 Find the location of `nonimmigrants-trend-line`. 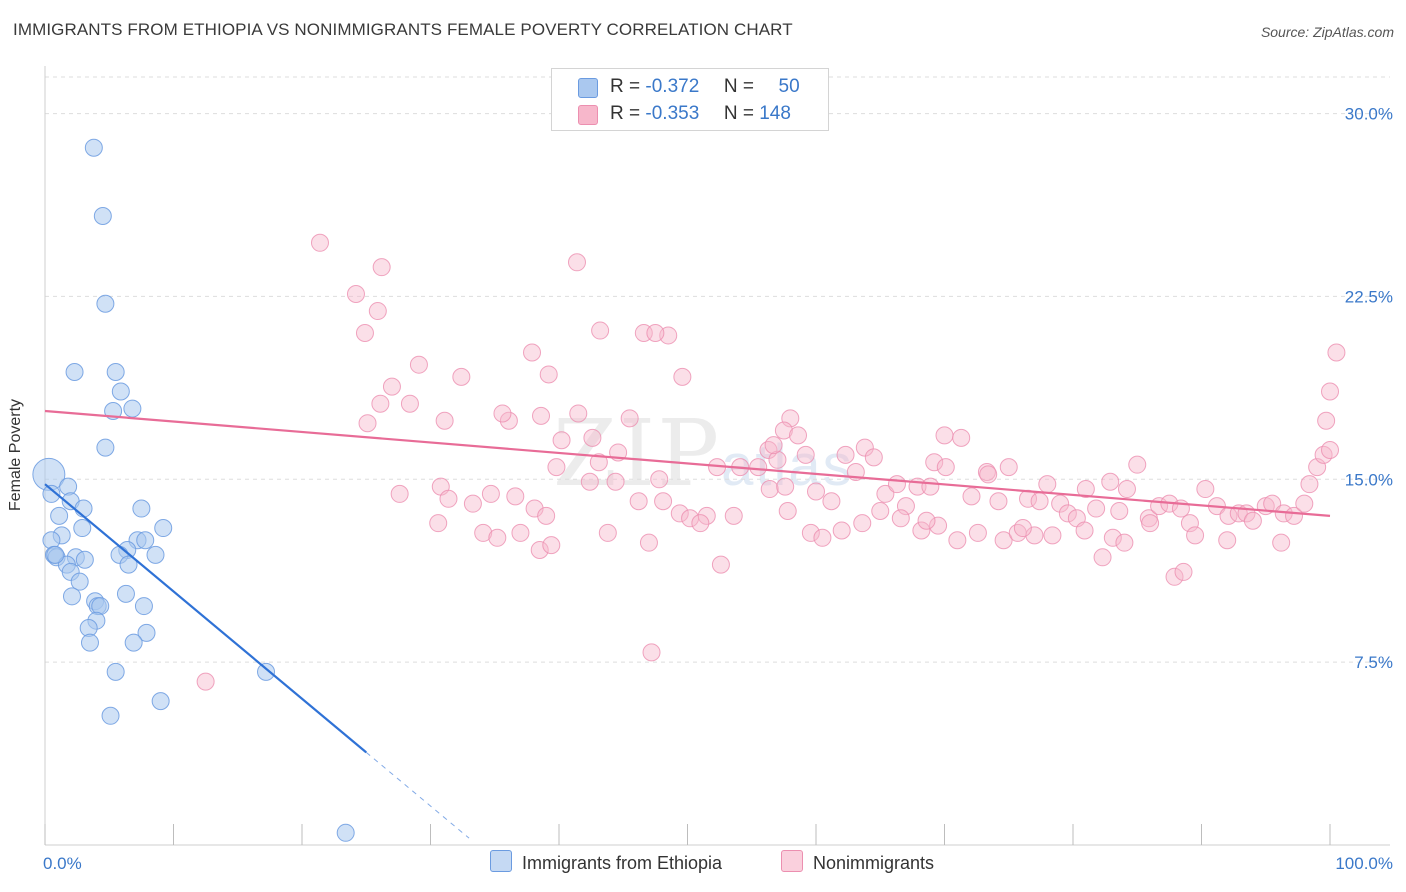

nonimmigrants-trend-line is located at coordinates (687, 463).